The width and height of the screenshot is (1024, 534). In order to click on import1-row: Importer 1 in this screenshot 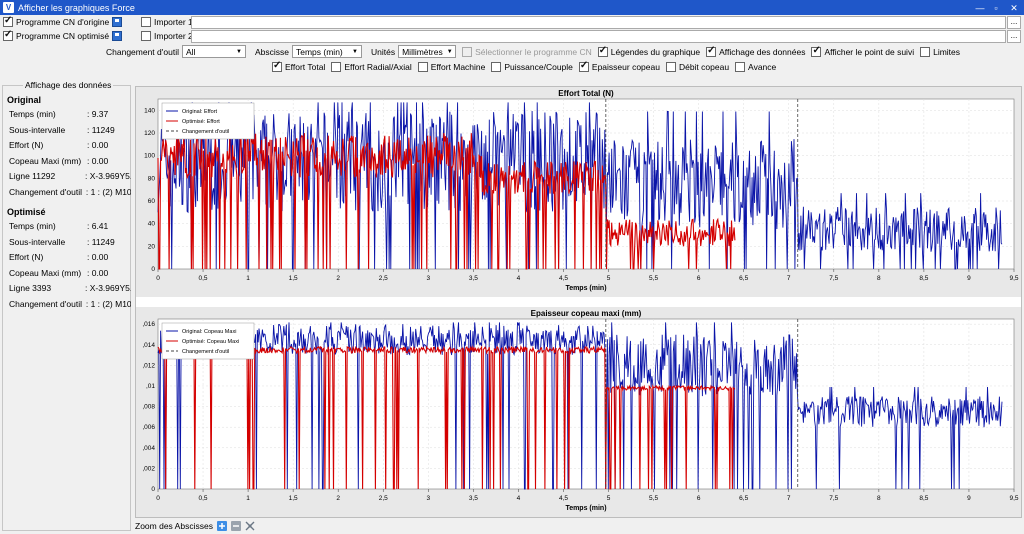, I will do `click(167, 22)`.